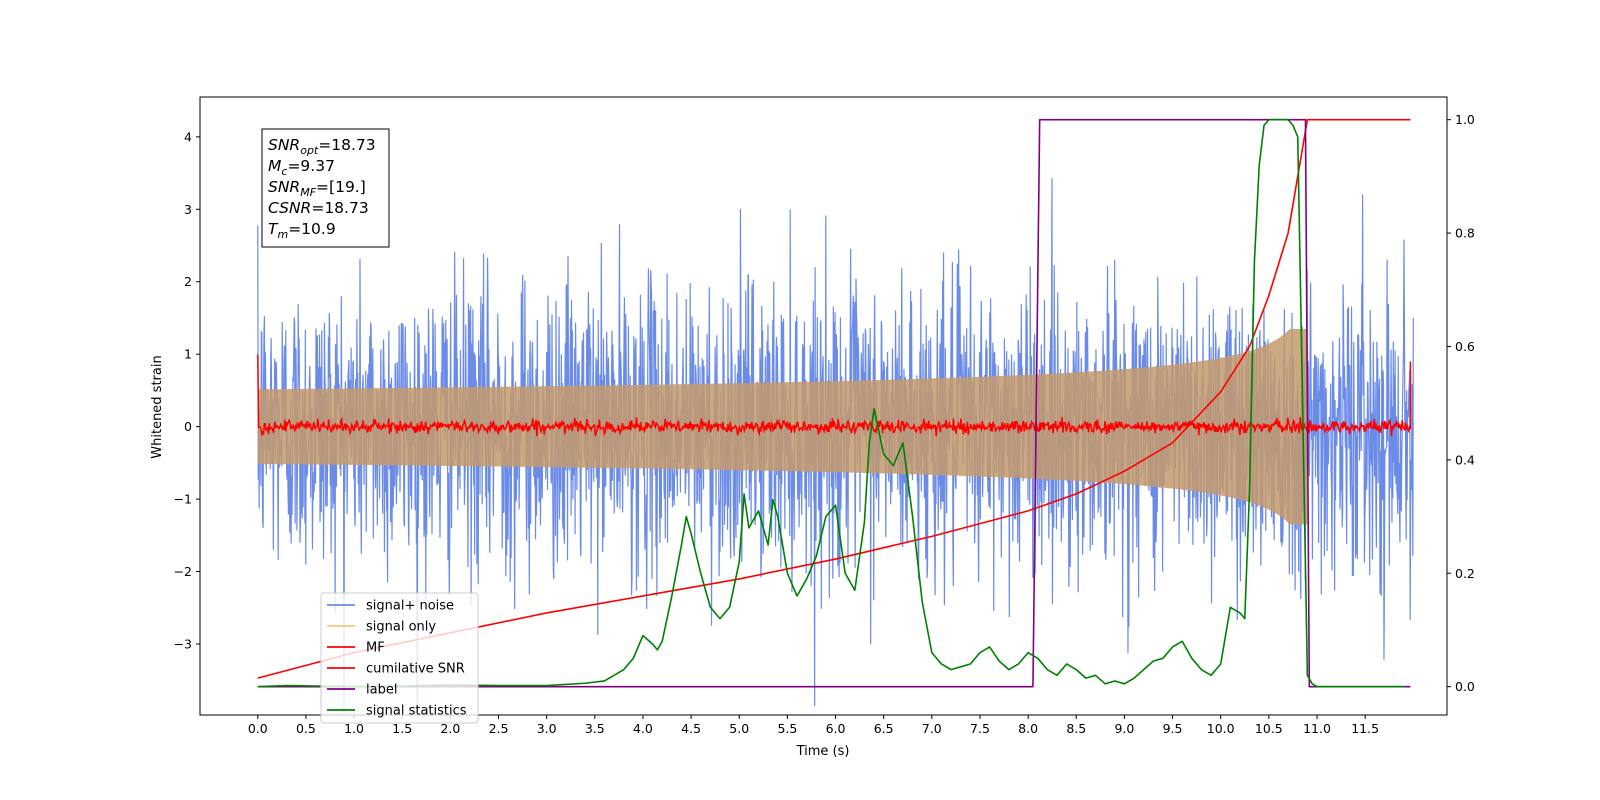 The height and width of the screenshot is (800, 1600). What do you see at coordinates (1365, 728) in the screenshot?
I see `x-tick-label: 11.5` at bounding box center [1365, 728].